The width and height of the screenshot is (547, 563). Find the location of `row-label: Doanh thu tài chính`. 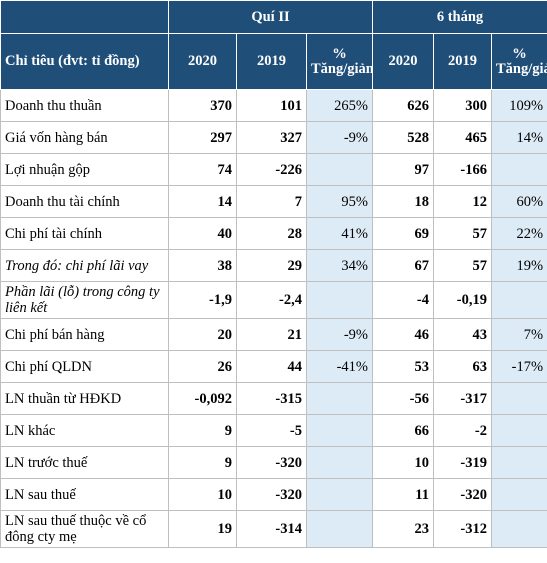

row-label: Doanh thu tài chính is located at coordinates (84, 201).